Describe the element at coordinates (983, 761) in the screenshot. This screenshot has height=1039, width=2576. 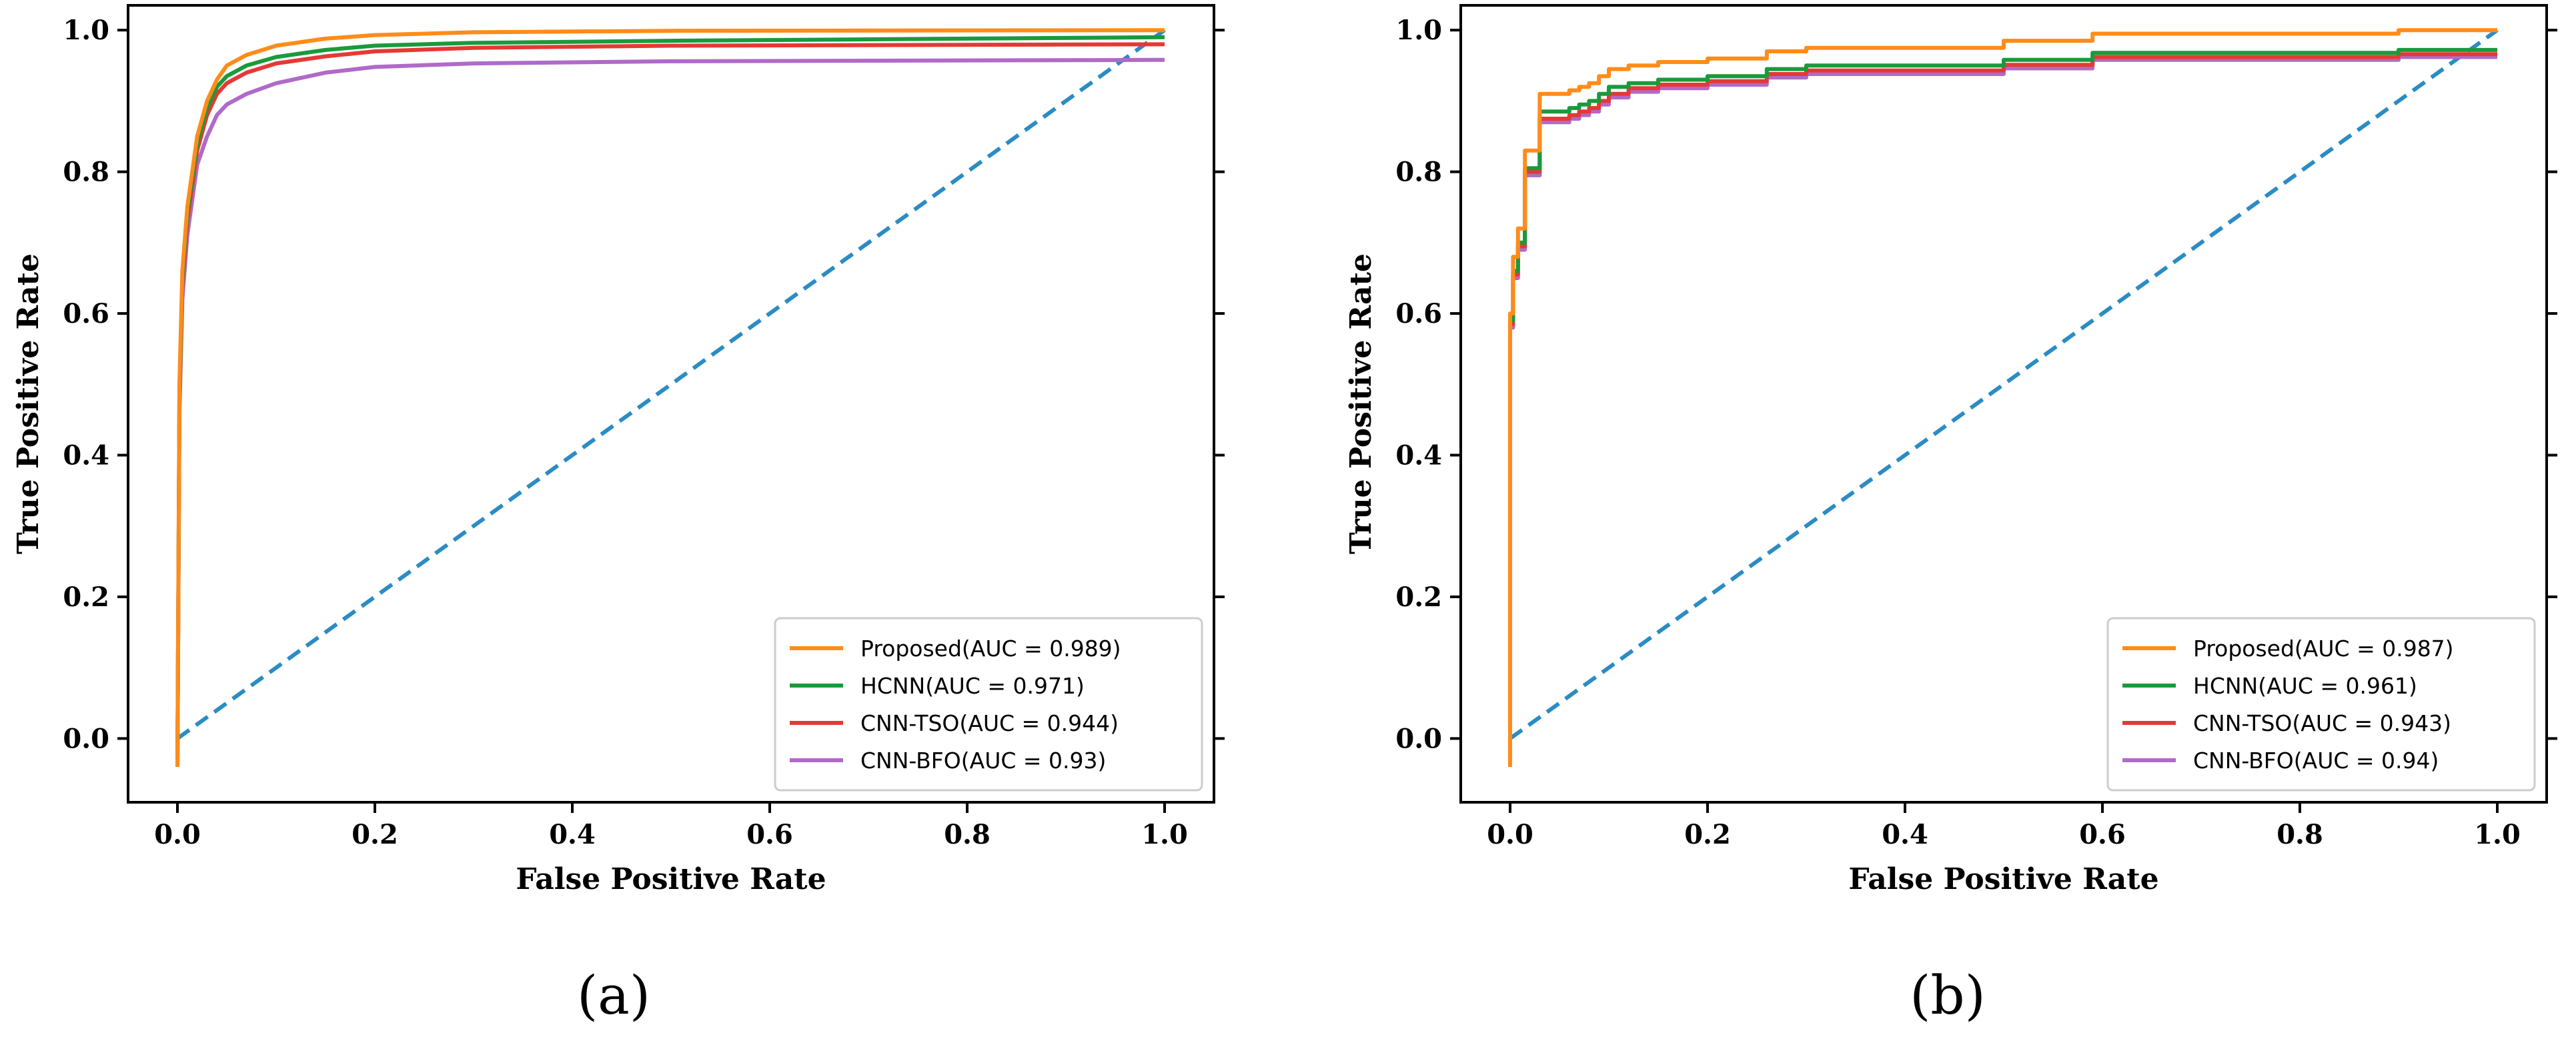
I see `legend-entry: CNN-BFO(AUC = 0.93)` at that location.